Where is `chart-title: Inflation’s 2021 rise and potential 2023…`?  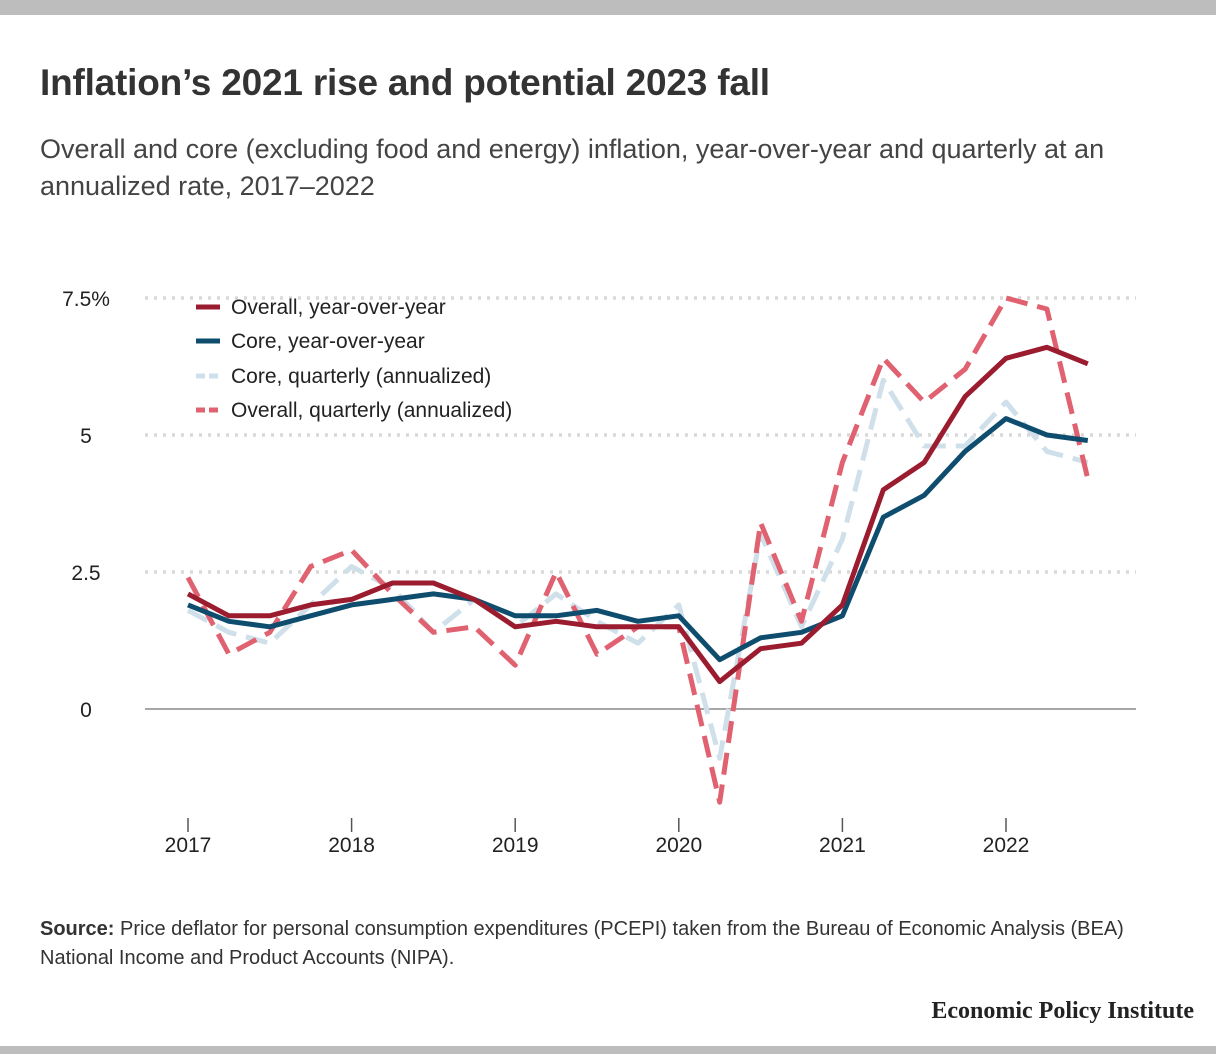
chart-title: Inflation’s 2021 rise and potential 2023… is located at coordinates (405, 82).